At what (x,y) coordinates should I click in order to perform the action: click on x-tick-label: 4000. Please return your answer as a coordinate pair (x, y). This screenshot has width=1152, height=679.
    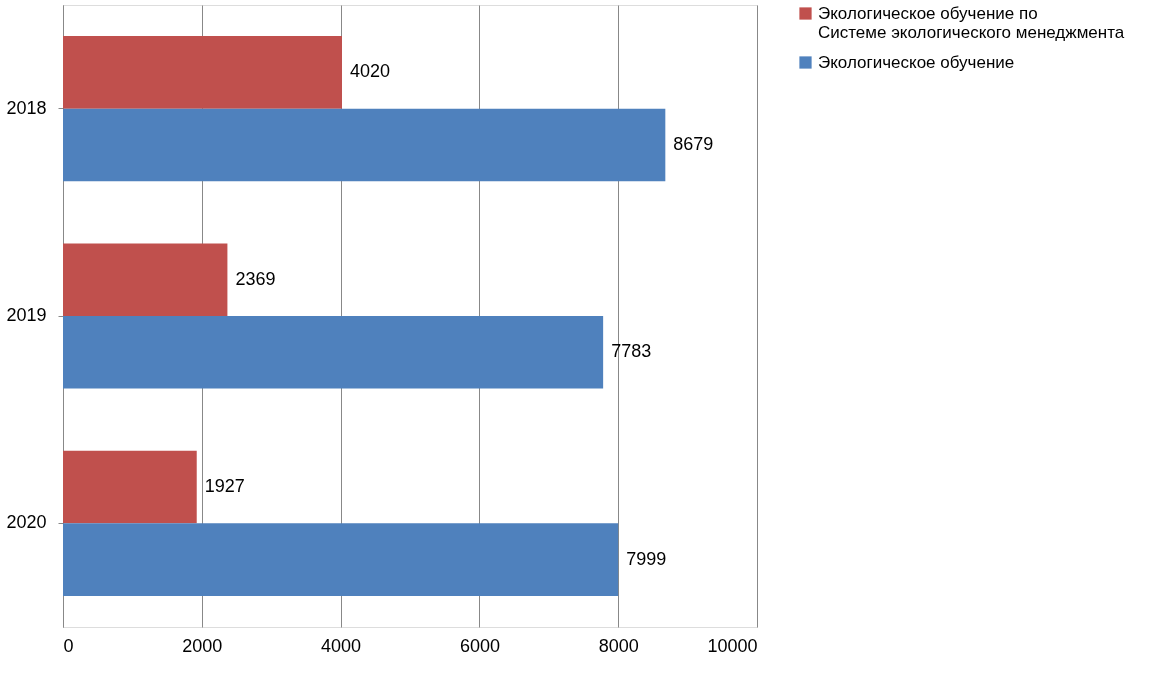
    Looking at the image, I should click on (341, 645).